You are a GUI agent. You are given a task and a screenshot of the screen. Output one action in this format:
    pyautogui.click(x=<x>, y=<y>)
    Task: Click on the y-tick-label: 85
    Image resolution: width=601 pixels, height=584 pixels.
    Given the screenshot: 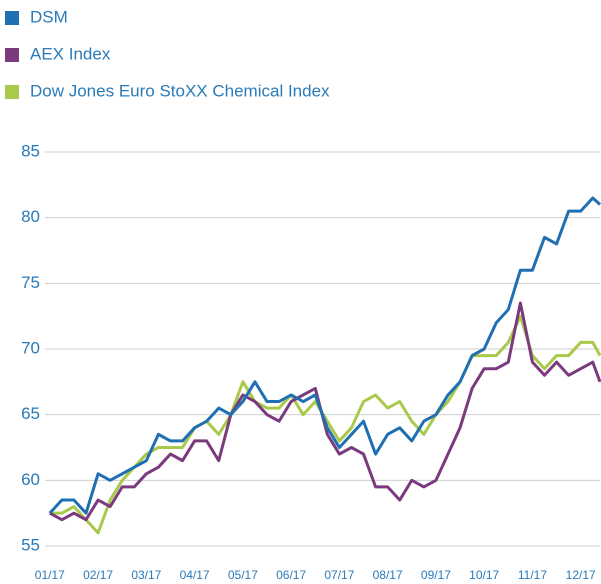 What is the action you would take?
    pyautogui.click(x=30, y=150)
    